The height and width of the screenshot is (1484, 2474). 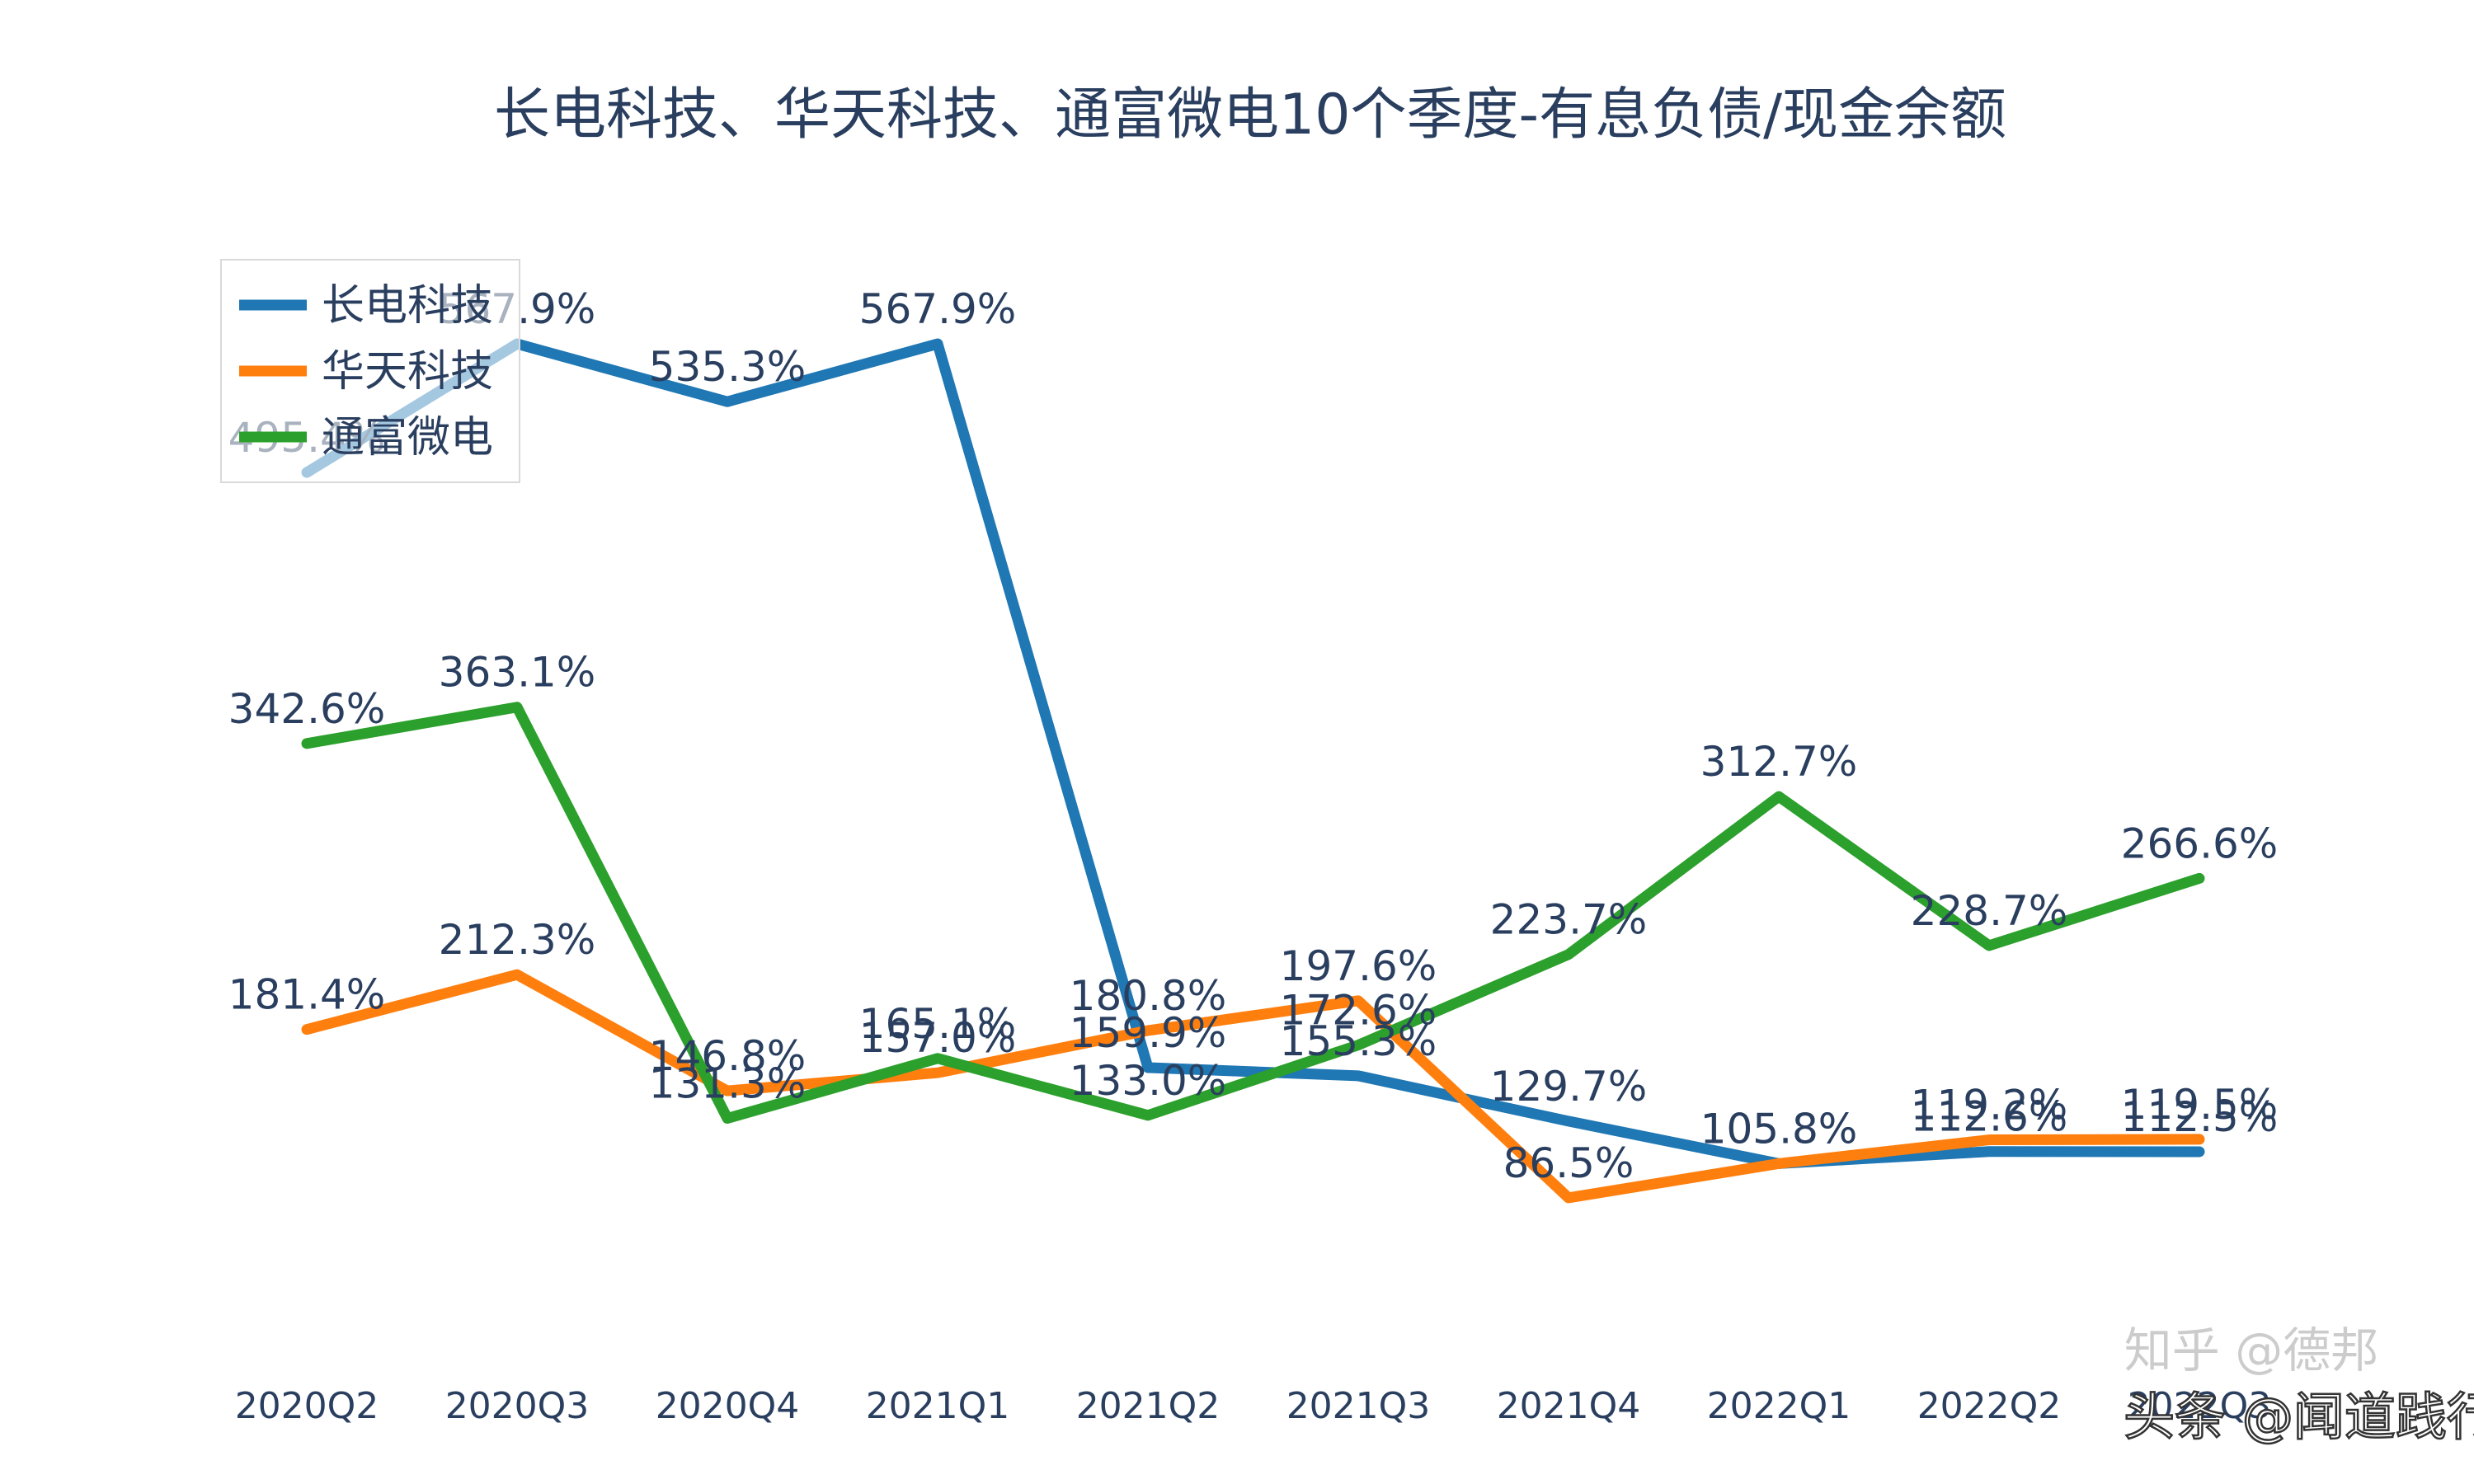 I want to click on legend-item-1: 长电科技, so click(x=407, y=306).